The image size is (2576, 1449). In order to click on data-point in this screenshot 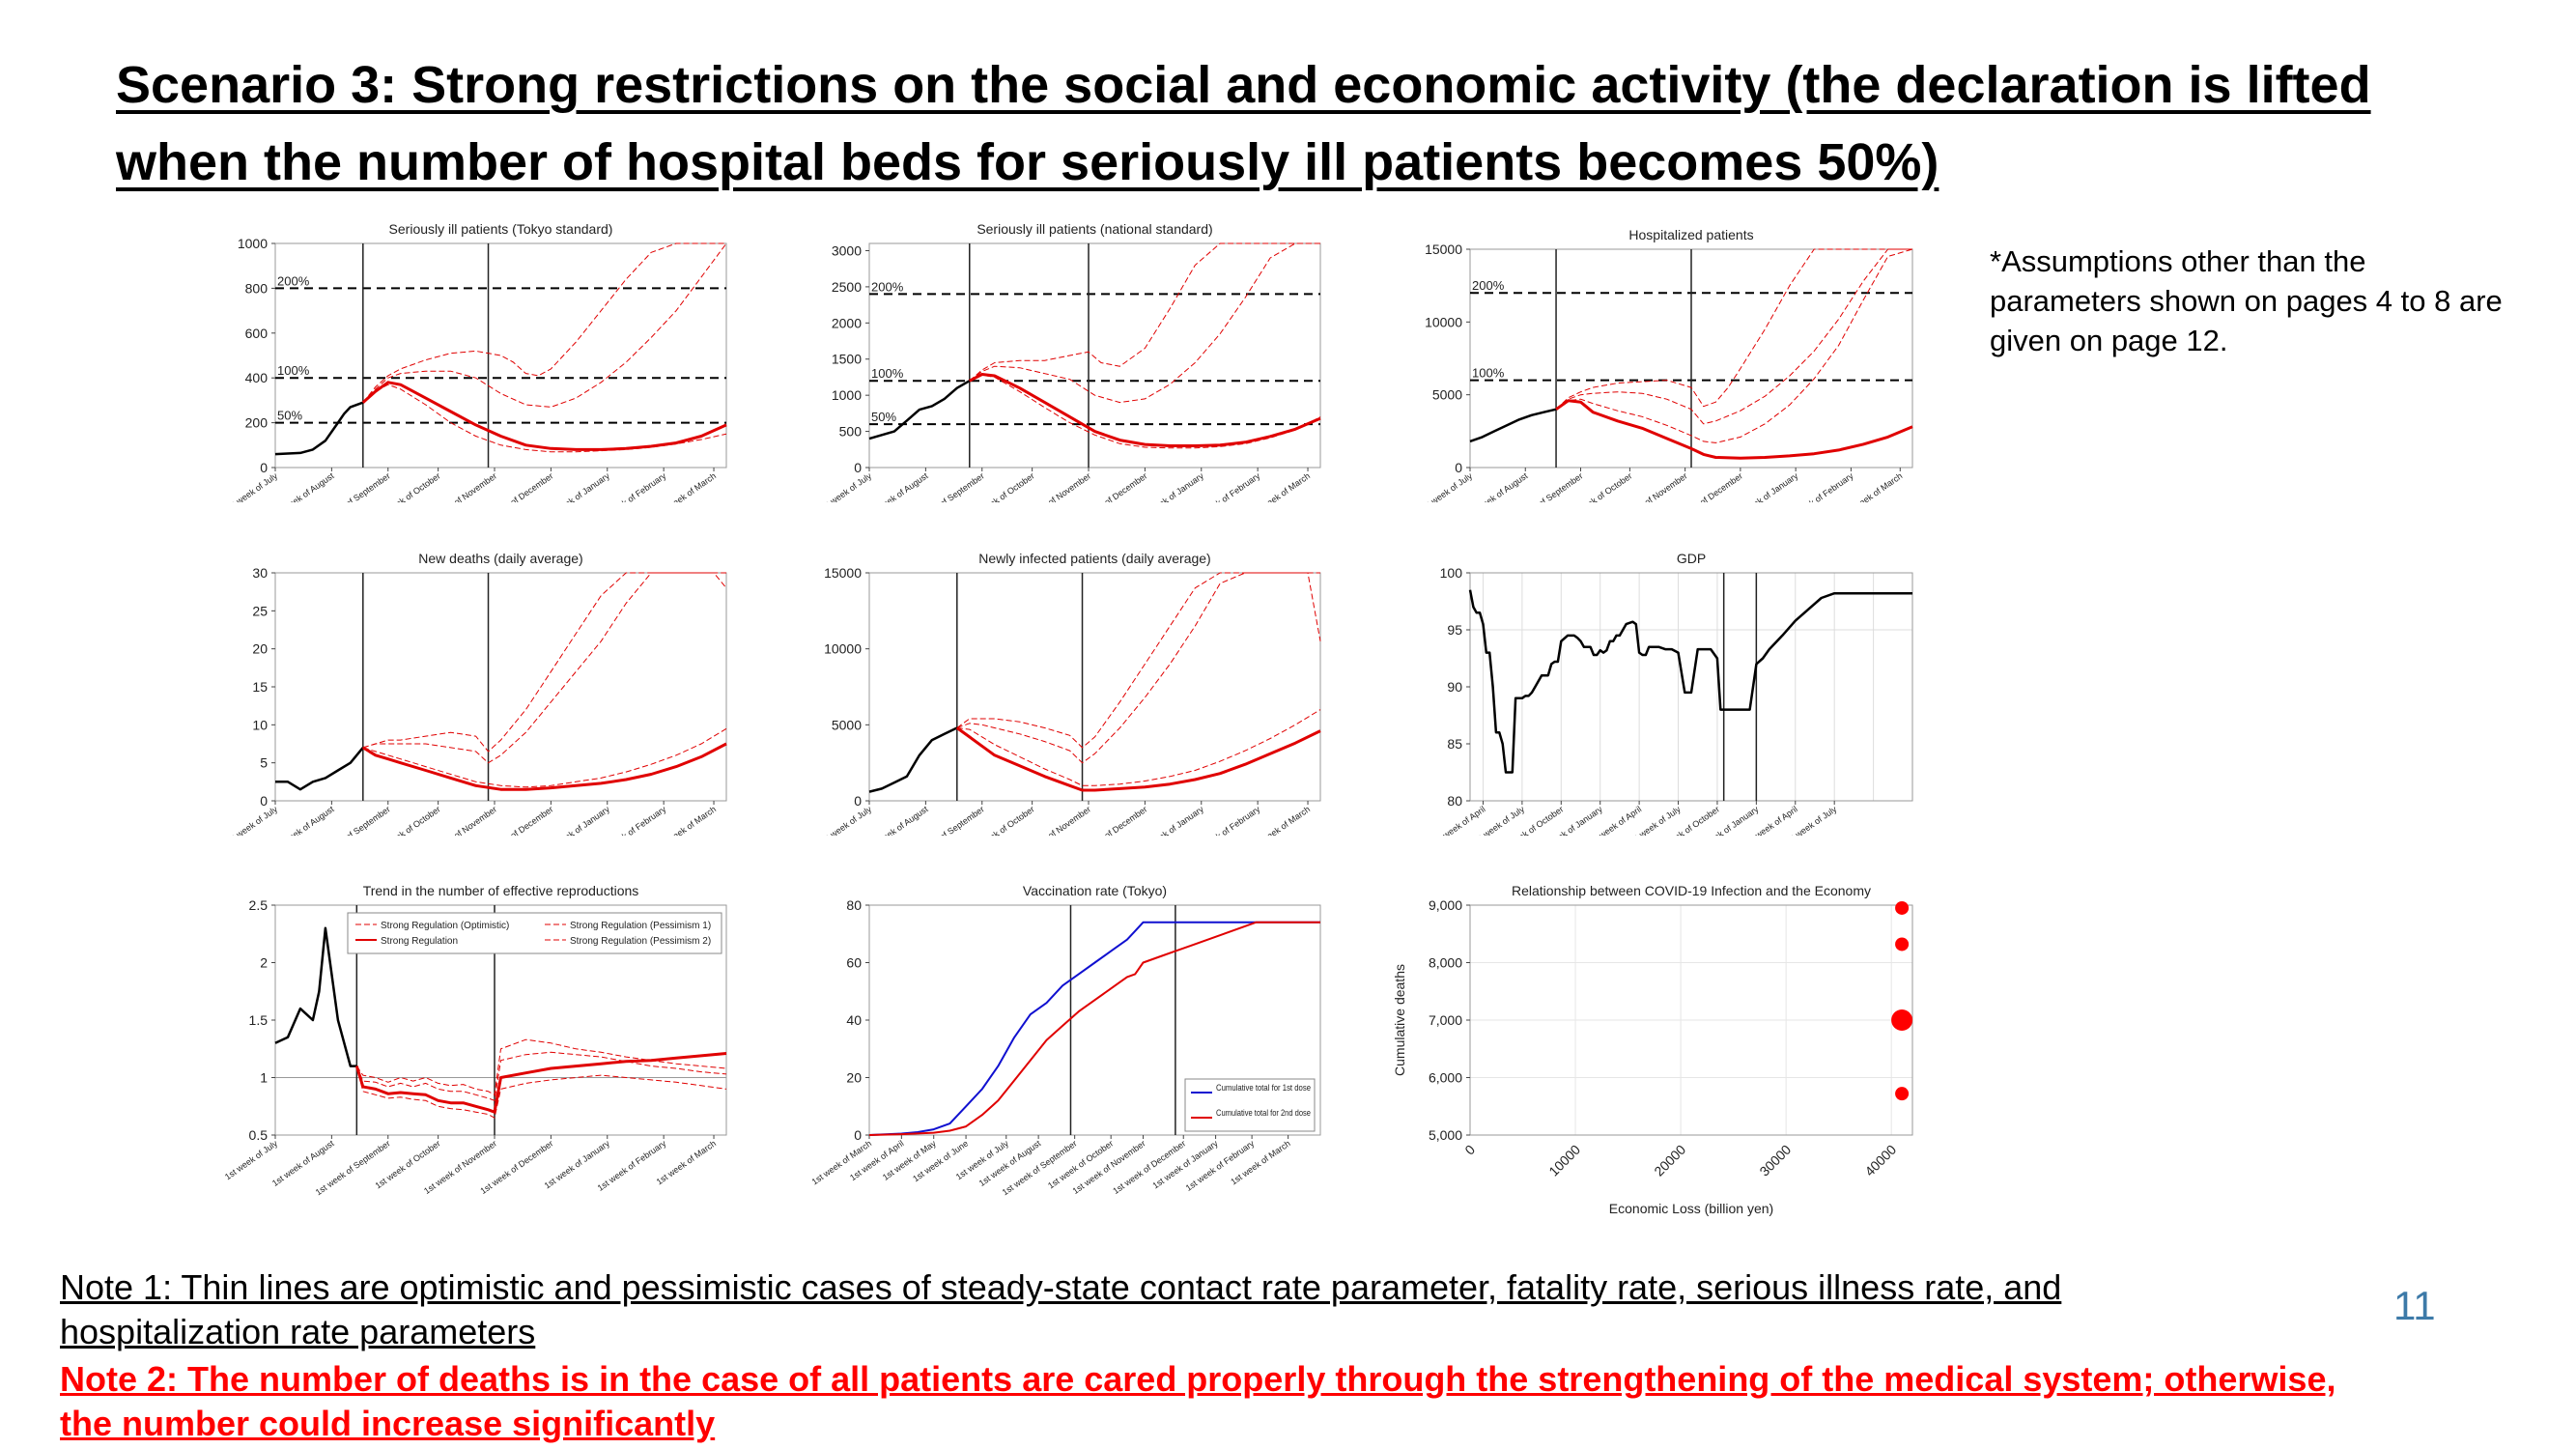, I will do `click(1902, 1094)`.